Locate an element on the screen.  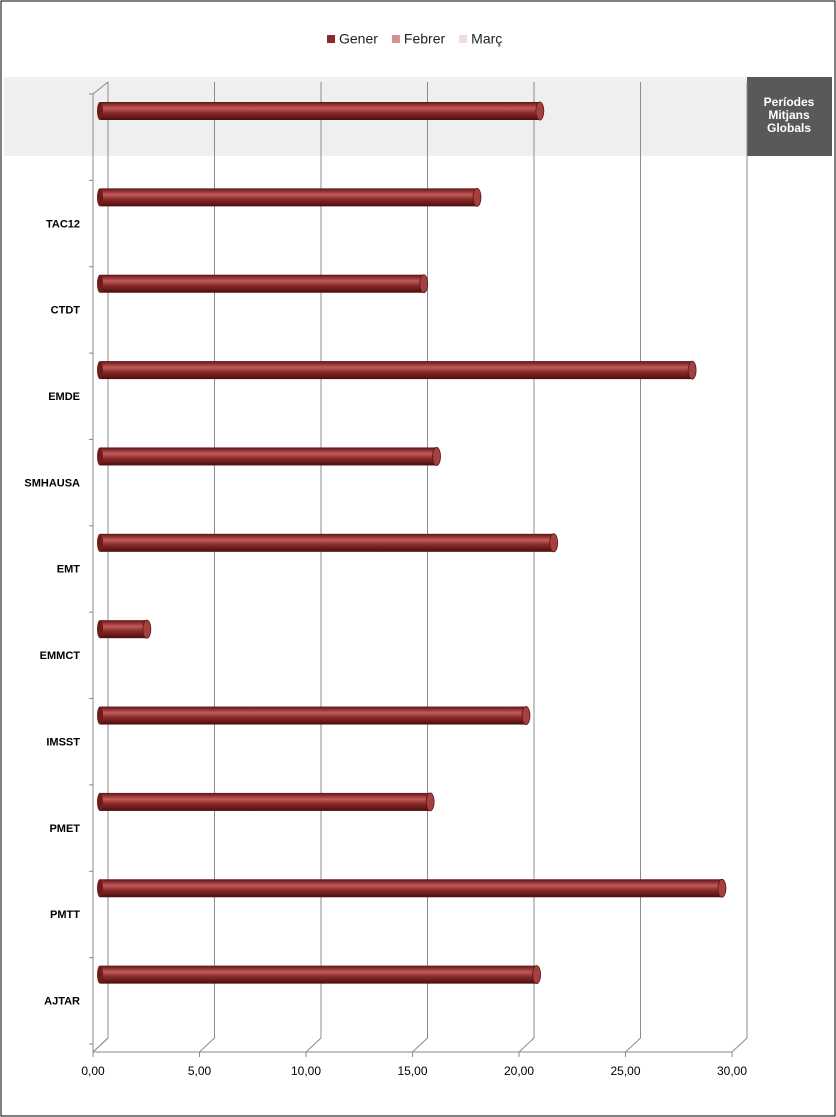
annotation: Períodes Mitjans Globals is located at coordinates (789, 115).